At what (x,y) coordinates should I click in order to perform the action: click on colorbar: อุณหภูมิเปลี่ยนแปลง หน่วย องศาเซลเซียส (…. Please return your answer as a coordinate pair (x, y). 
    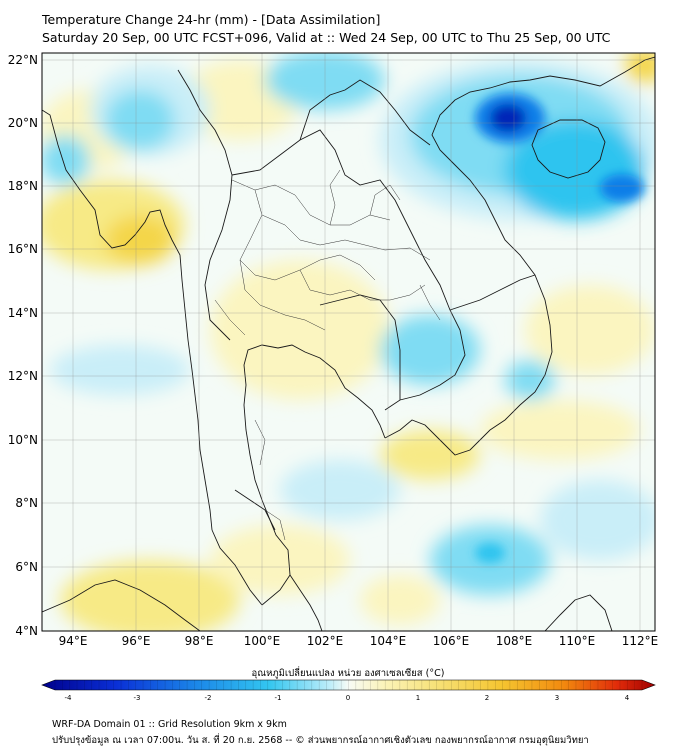
    Looking at the image, I should click on (348, 684).